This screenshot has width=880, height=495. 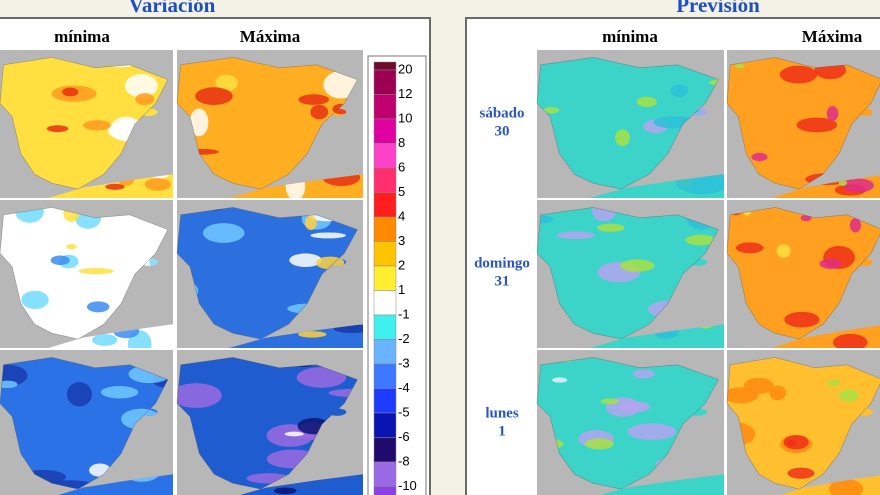 I want to click on legend-label: -8, so click(x=404, y=460).